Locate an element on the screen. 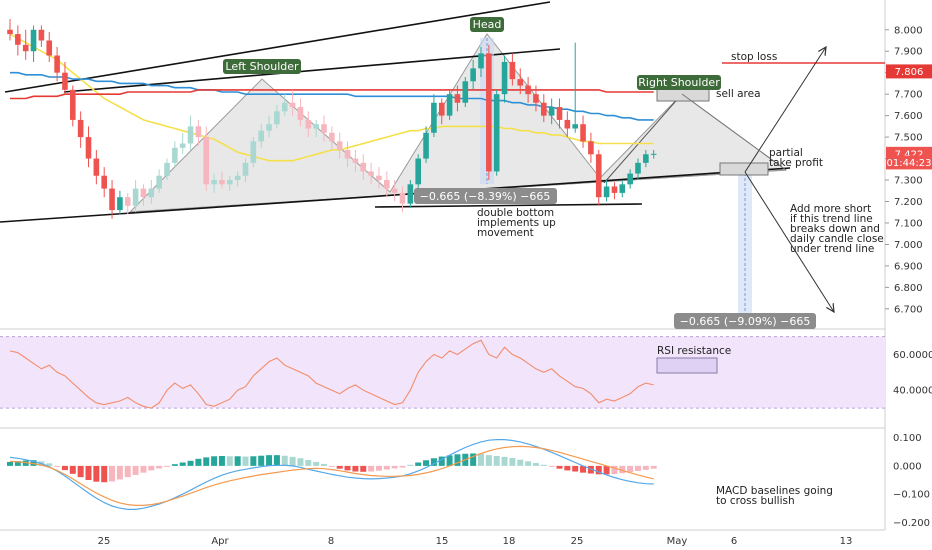  add-short-line-1: Add more short is located at coordinates (830, 209).